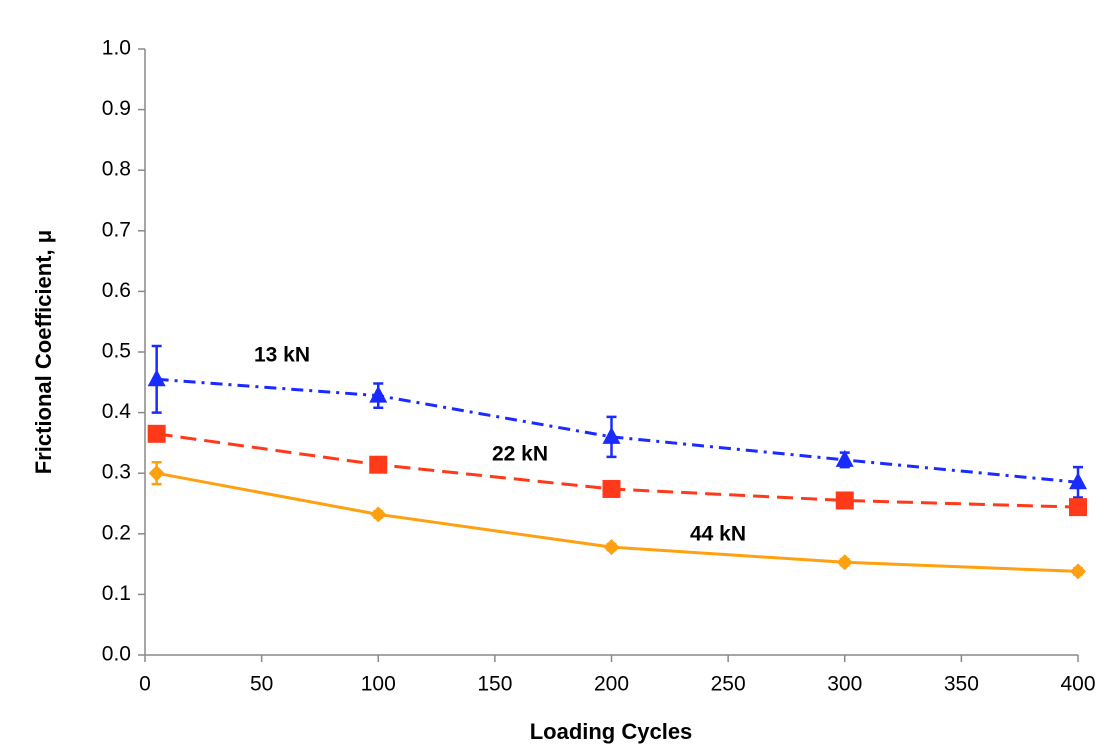 The image size is (1111, 748). Describe the element at coordinates (116, 593) in the screenshot. I see `y-tick-label: 0.1` at that location.